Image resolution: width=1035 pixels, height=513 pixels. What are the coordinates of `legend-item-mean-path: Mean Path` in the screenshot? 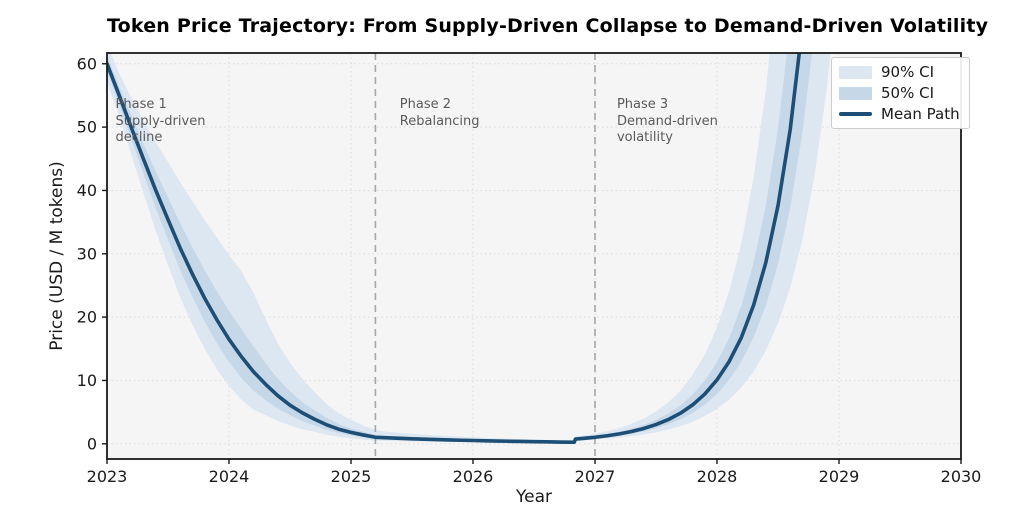 It's located at (899, 114).